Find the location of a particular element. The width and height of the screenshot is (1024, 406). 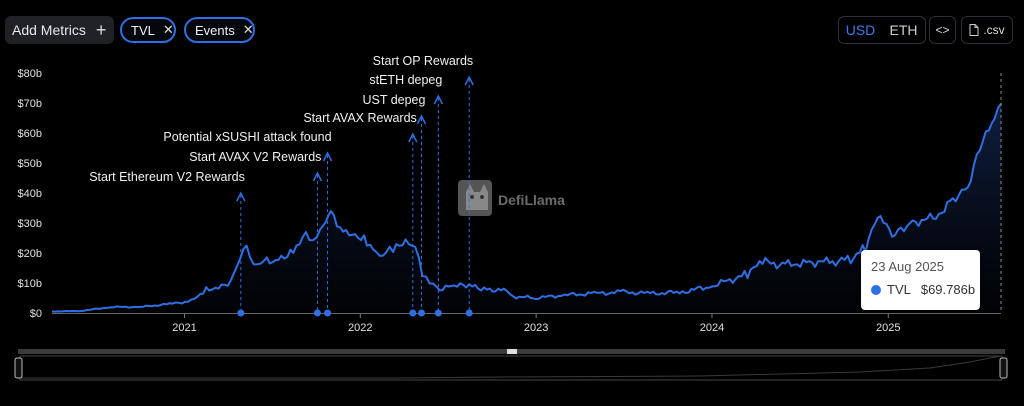

currency-toggle: USD ETH is located at coordinates (882, 30).